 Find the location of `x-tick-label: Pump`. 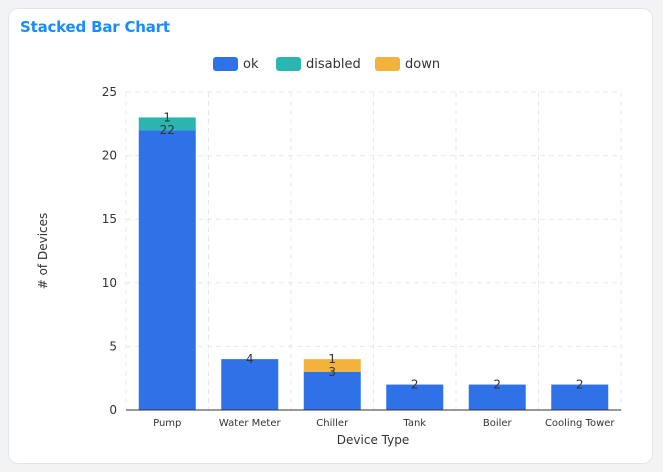

x-tick-label: Pump is located at coordinates (167, 423).